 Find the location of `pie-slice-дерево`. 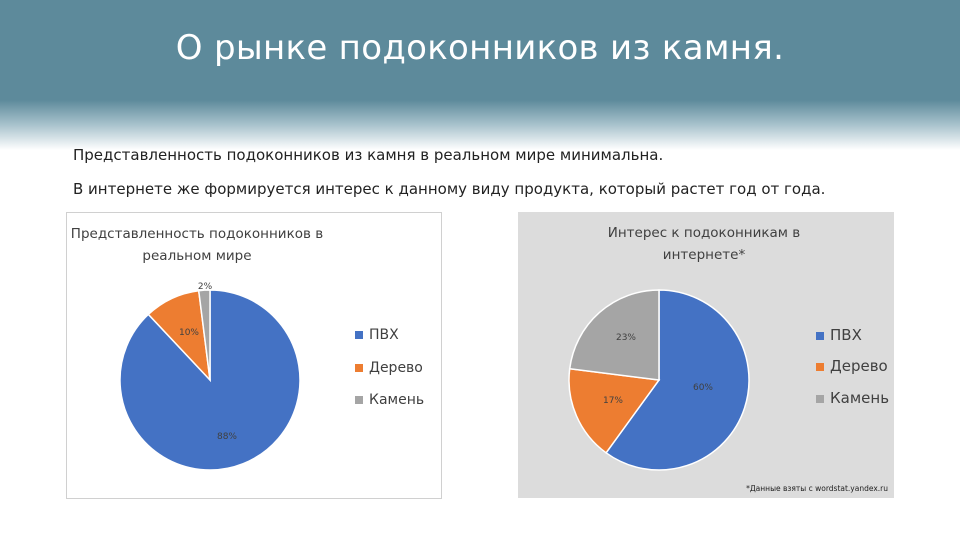

pie-slice-дерево is located at coordinates (614, 410).